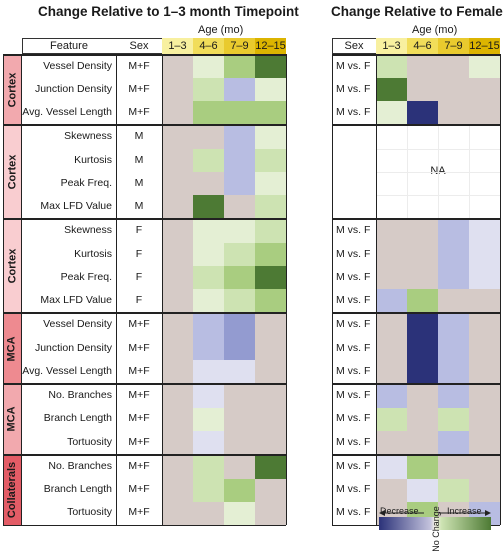  What do you see at coordinates (12, 90) in the screenshot?
I see `section-label: Cortex` at bounding box center [12, 90].